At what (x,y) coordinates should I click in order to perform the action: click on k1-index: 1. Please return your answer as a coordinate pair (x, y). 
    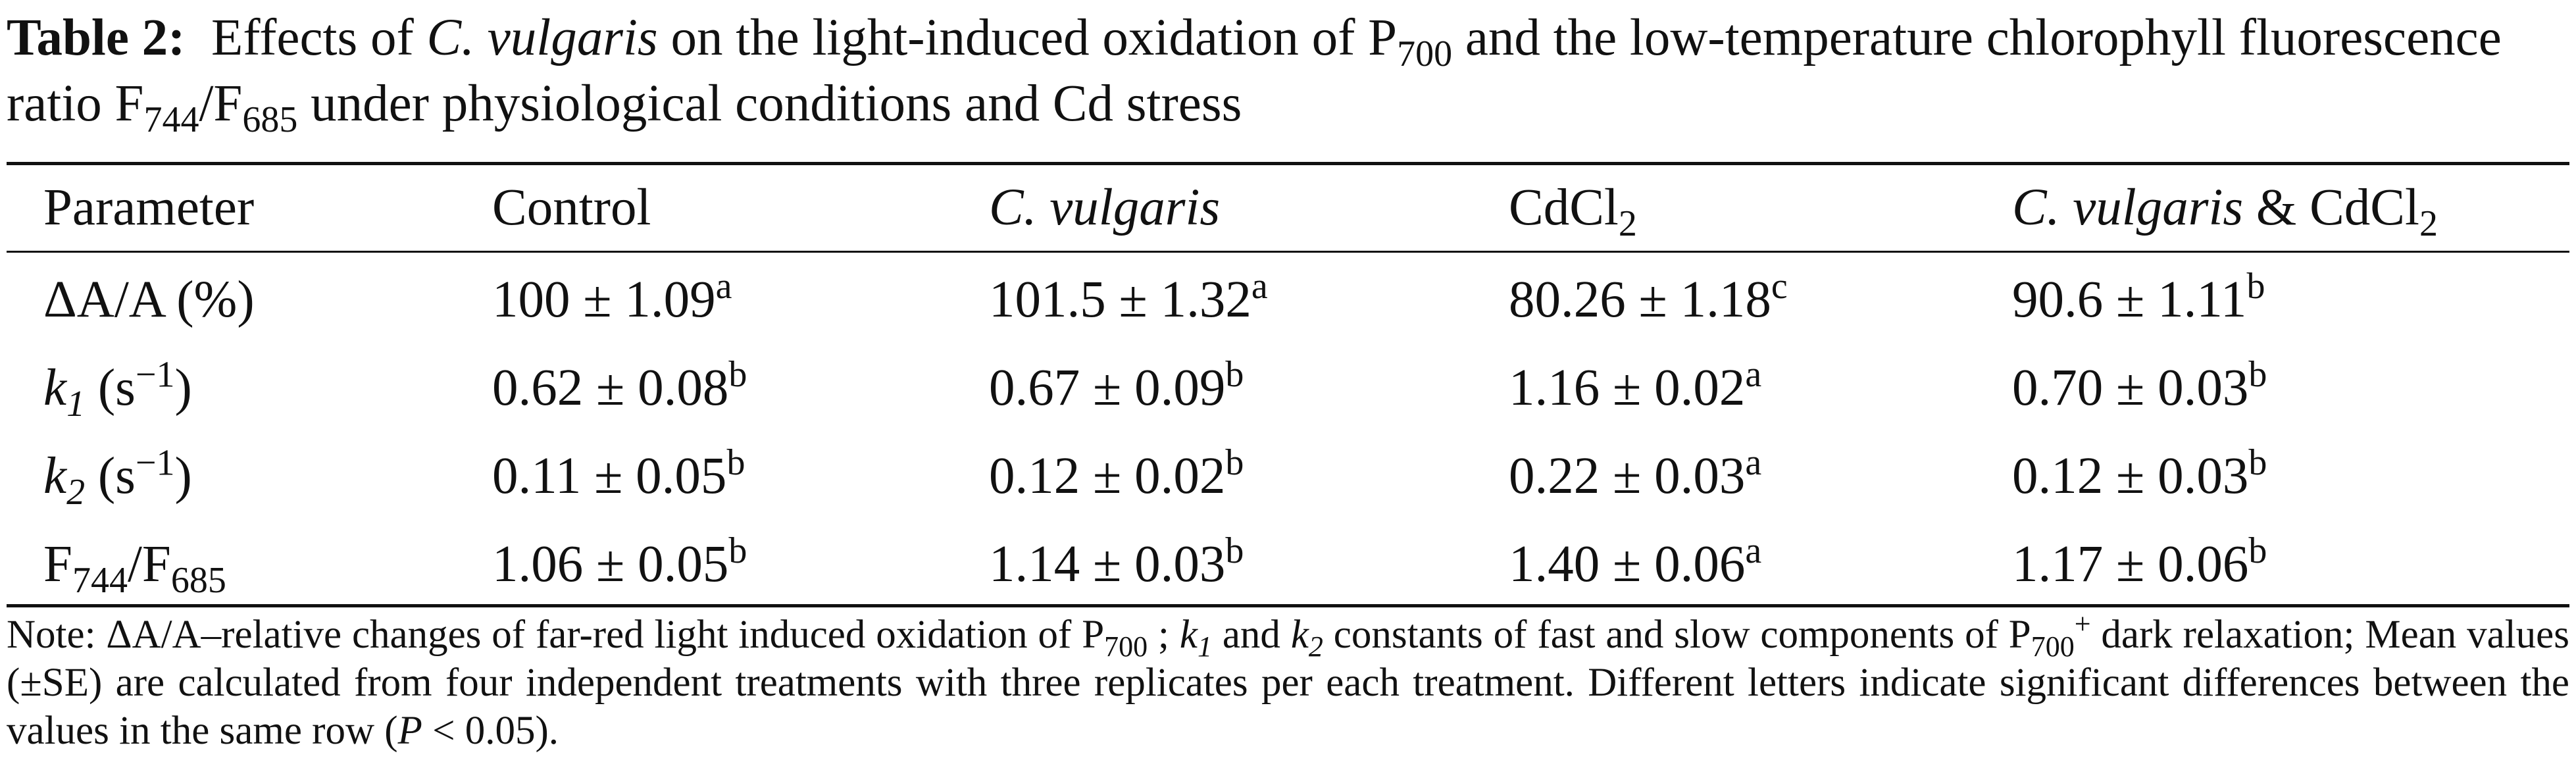
    Looking at the image, I should click on (76, 403).